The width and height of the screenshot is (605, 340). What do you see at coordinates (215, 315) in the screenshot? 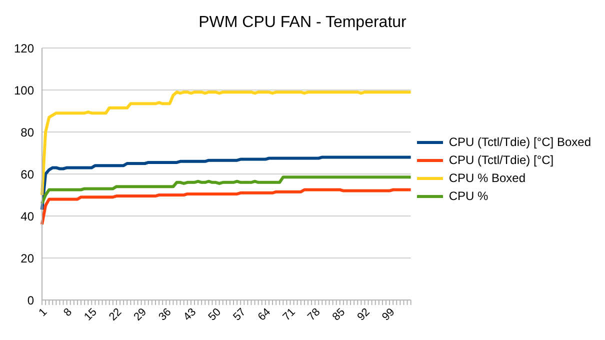
I see `x-tick-label: 50` at bounding box center [215, 315].